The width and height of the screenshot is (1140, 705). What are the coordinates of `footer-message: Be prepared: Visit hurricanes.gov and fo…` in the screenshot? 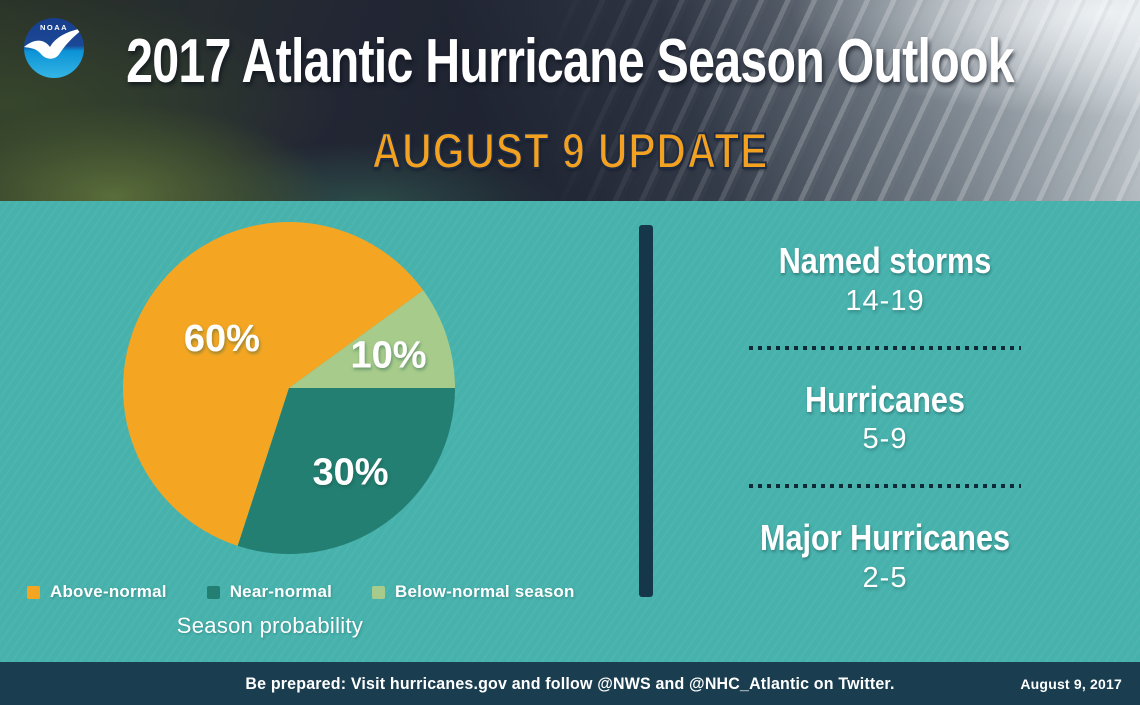 It's located at (570, 683).